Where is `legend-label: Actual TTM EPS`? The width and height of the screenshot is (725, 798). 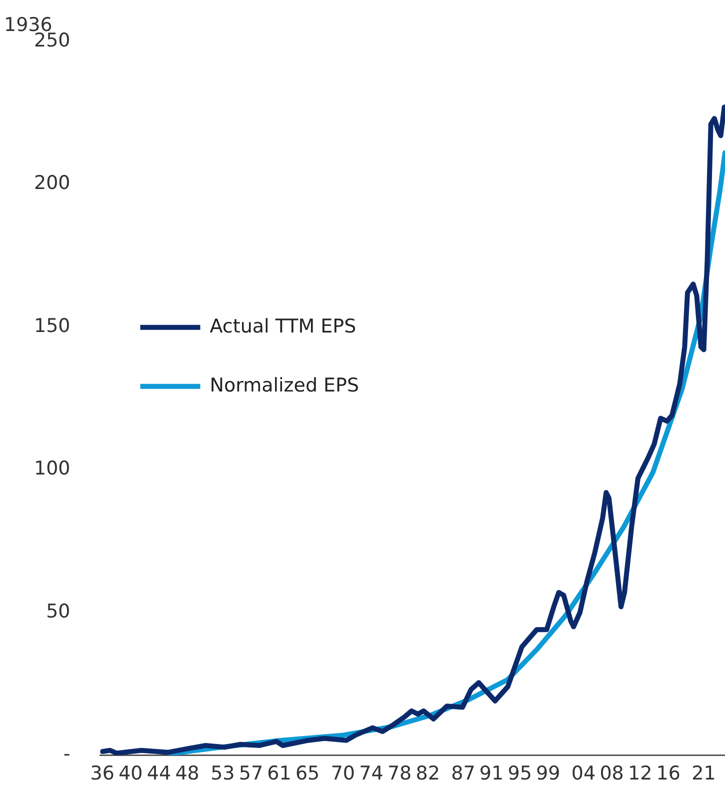 legend-label: Actual TTM EPS is located at coordinates (283, 326).